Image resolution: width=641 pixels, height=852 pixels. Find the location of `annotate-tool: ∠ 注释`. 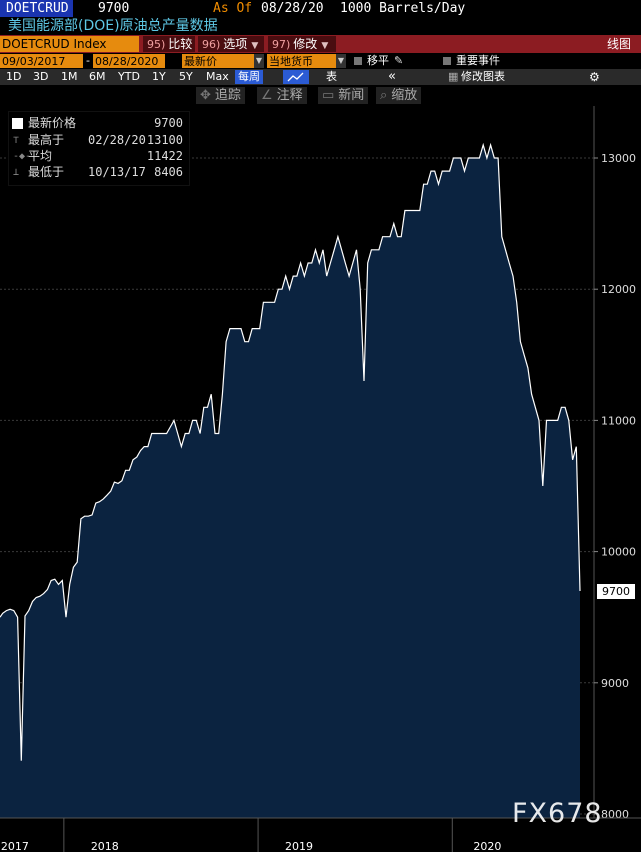

annotate-tool: ∠ 注释 is located at coordinates (282, 95).